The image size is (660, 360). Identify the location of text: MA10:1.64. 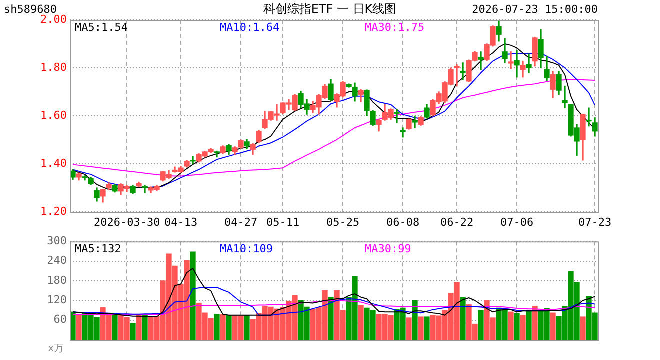
(250, 27).